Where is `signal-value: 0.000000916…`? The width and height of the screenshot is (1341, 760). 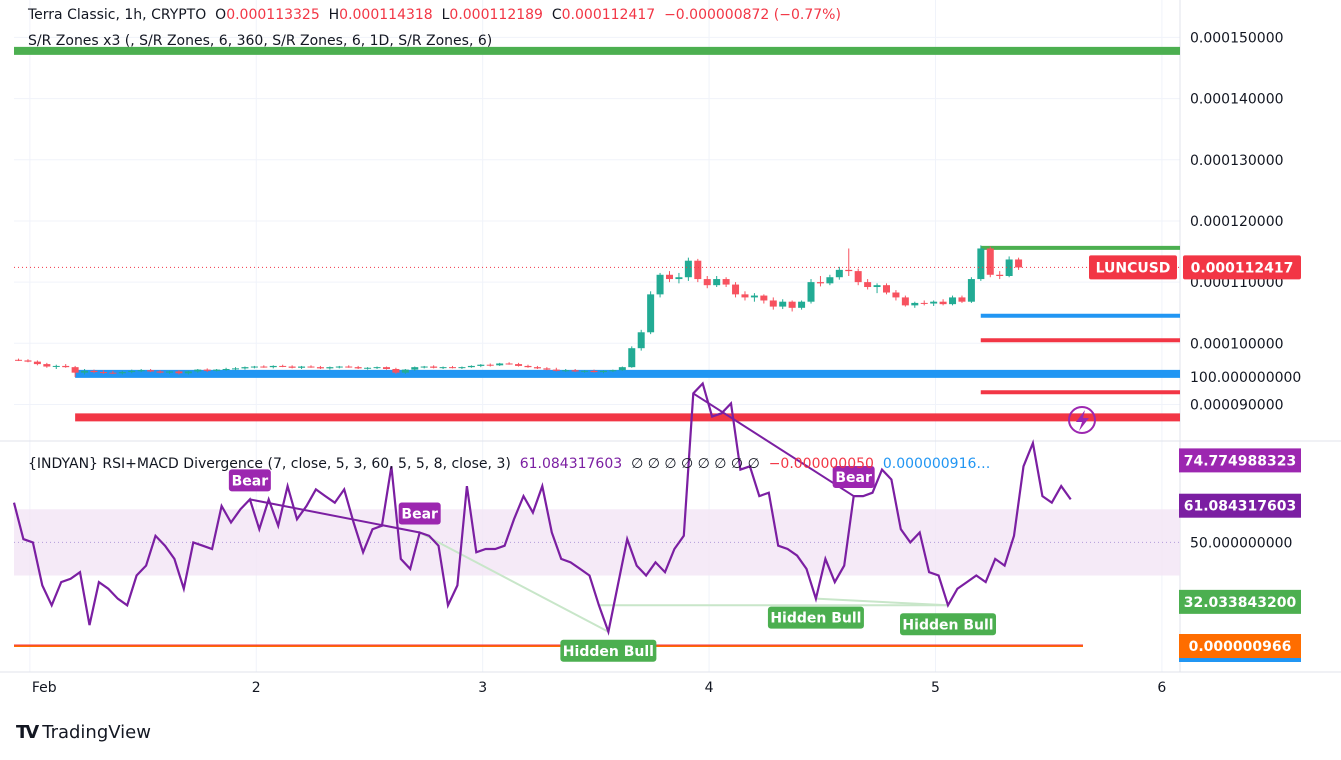 signal-value: 0.000000916… is located at coordinates (936, 464).